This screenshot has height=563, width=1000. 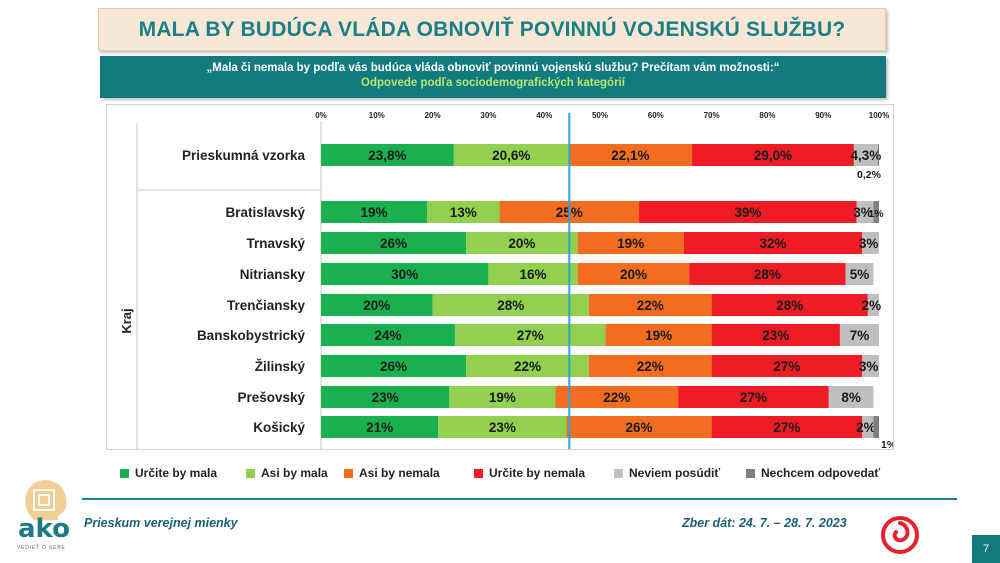 I want to click on legend-label: Určite by nemala, so click(x=537, y=473).